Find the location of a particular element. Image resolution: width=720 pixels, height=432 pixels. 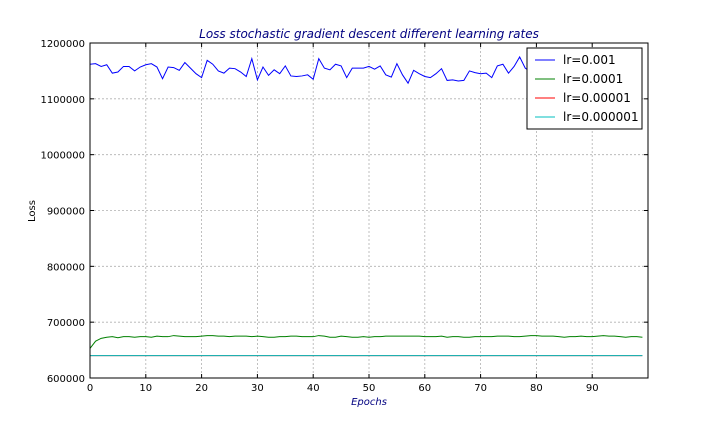

y-tick-label: 1000000 is located at coordinates (62, 156).